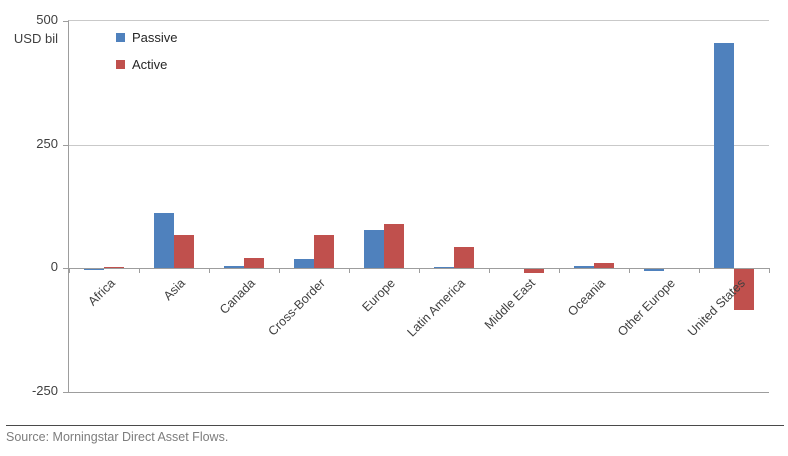 The image size is (788, 456). Describe the element at coordinates (54, 267) in the screenshot. I see `y-tick-label-0: 0` at that location.